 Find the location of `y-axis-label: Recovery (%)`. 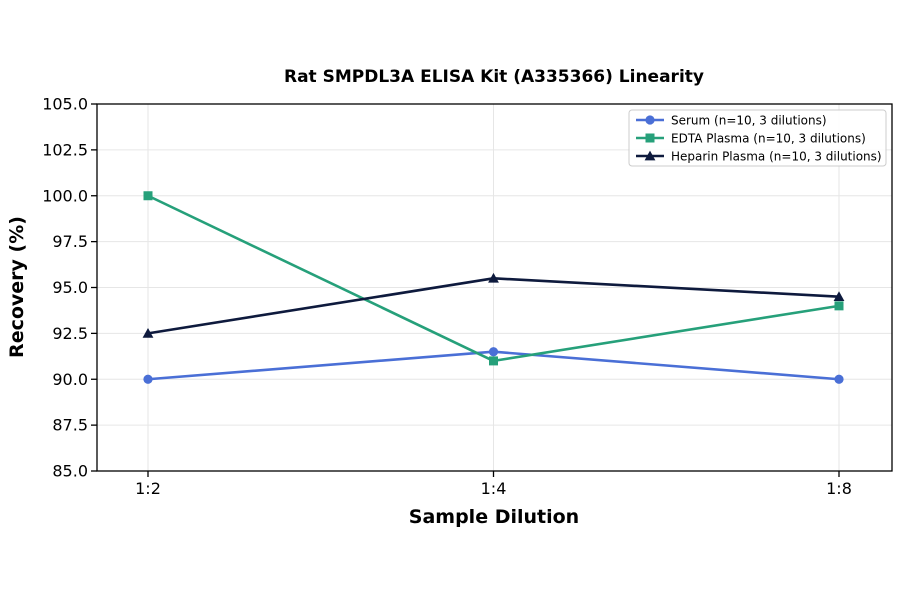

y-axis-label: Recovery (%) is located at coordinates (17, 287).